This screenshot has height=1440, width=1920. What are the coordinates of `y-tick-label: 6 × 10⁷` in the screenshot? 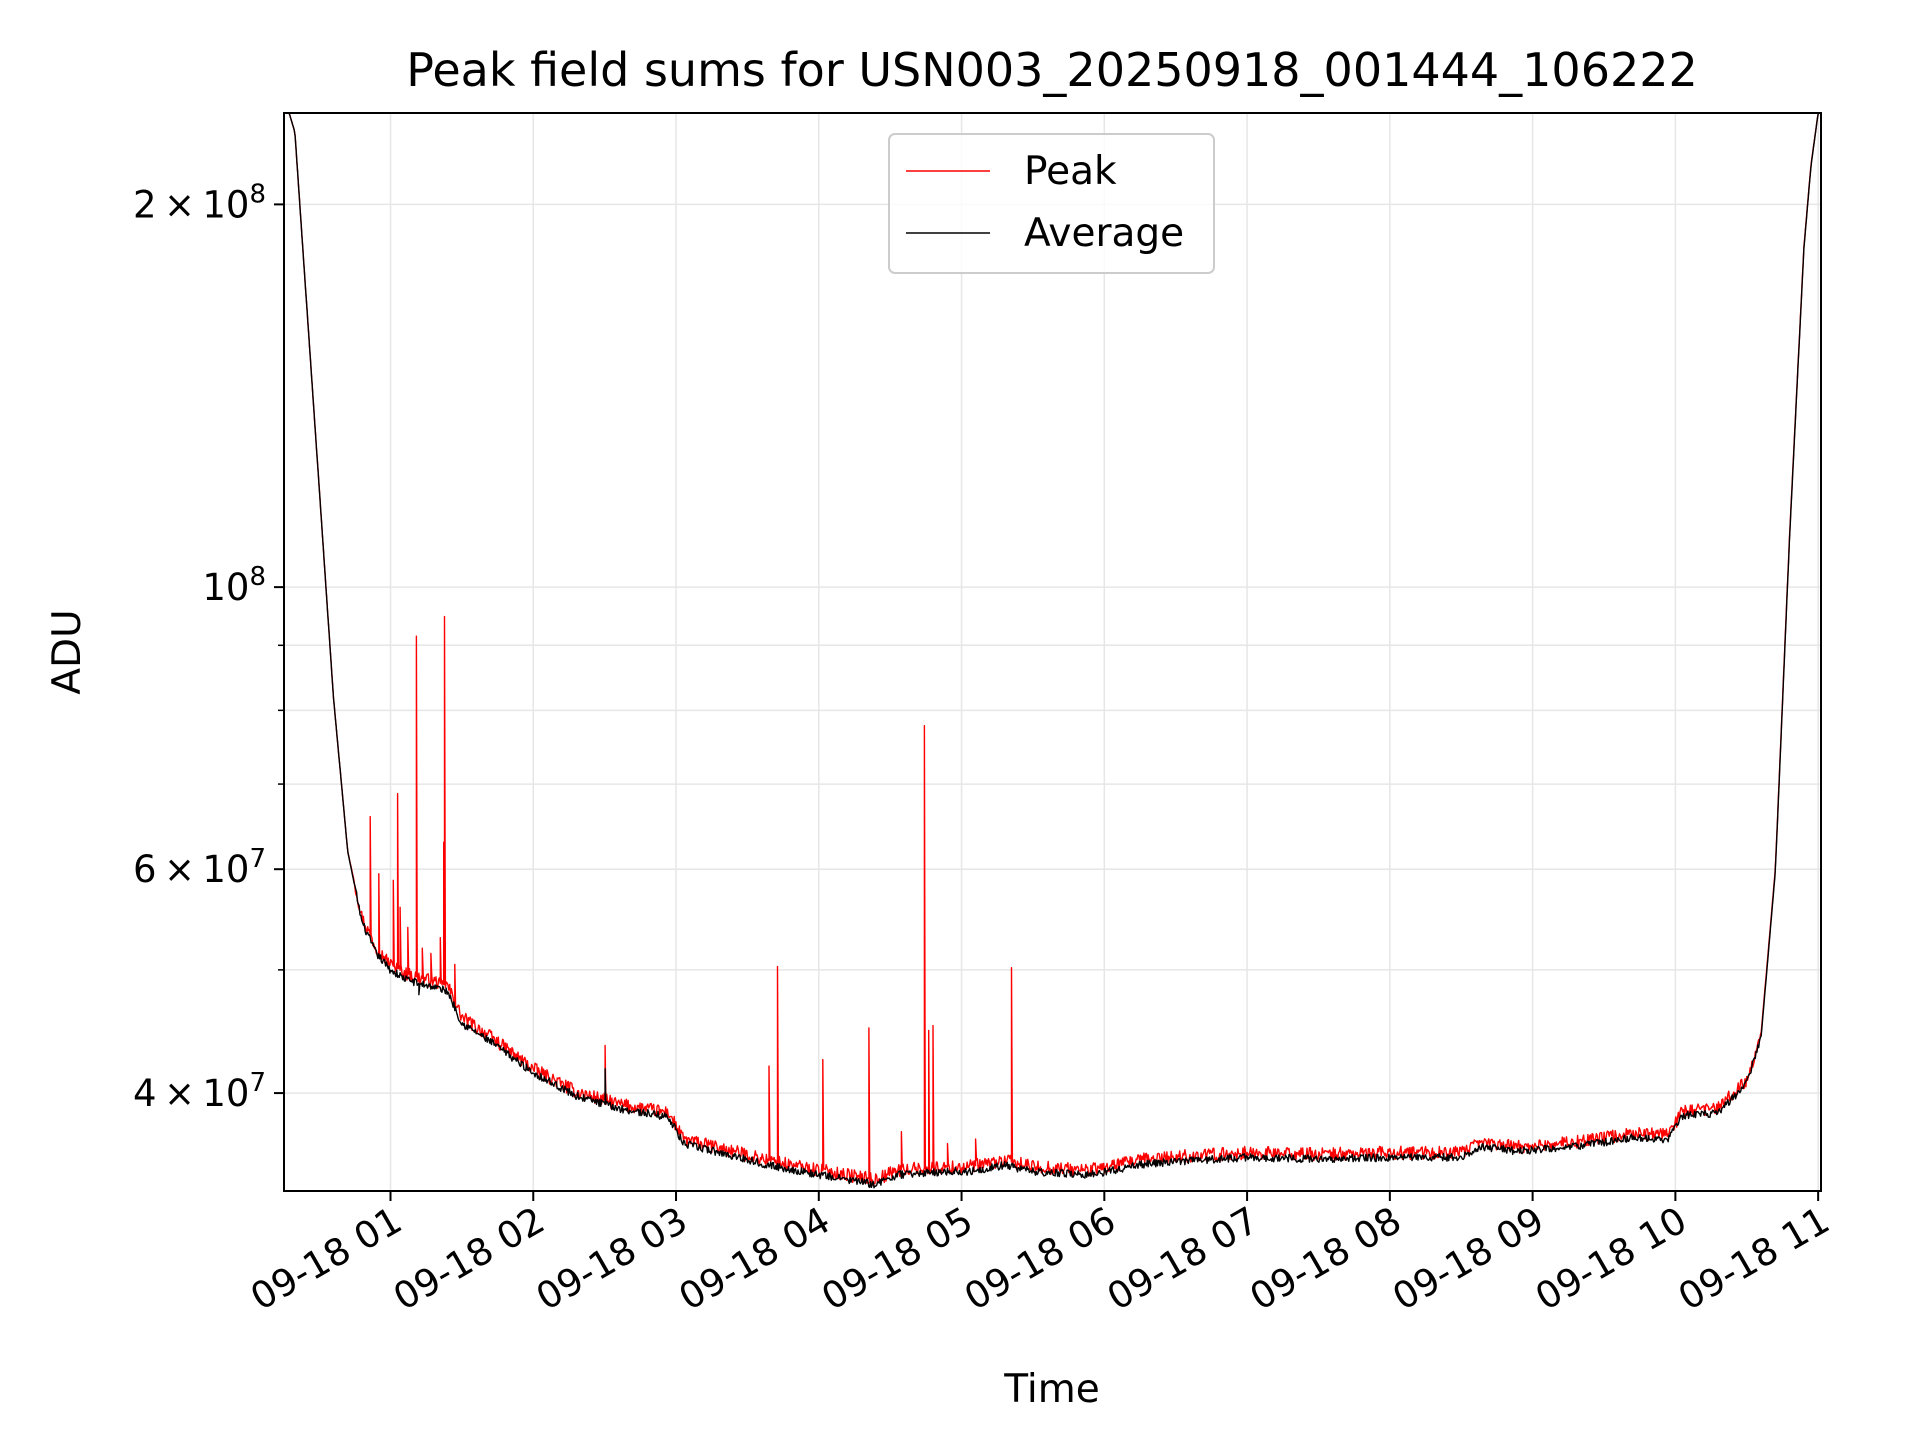 It's located at (199, 867).